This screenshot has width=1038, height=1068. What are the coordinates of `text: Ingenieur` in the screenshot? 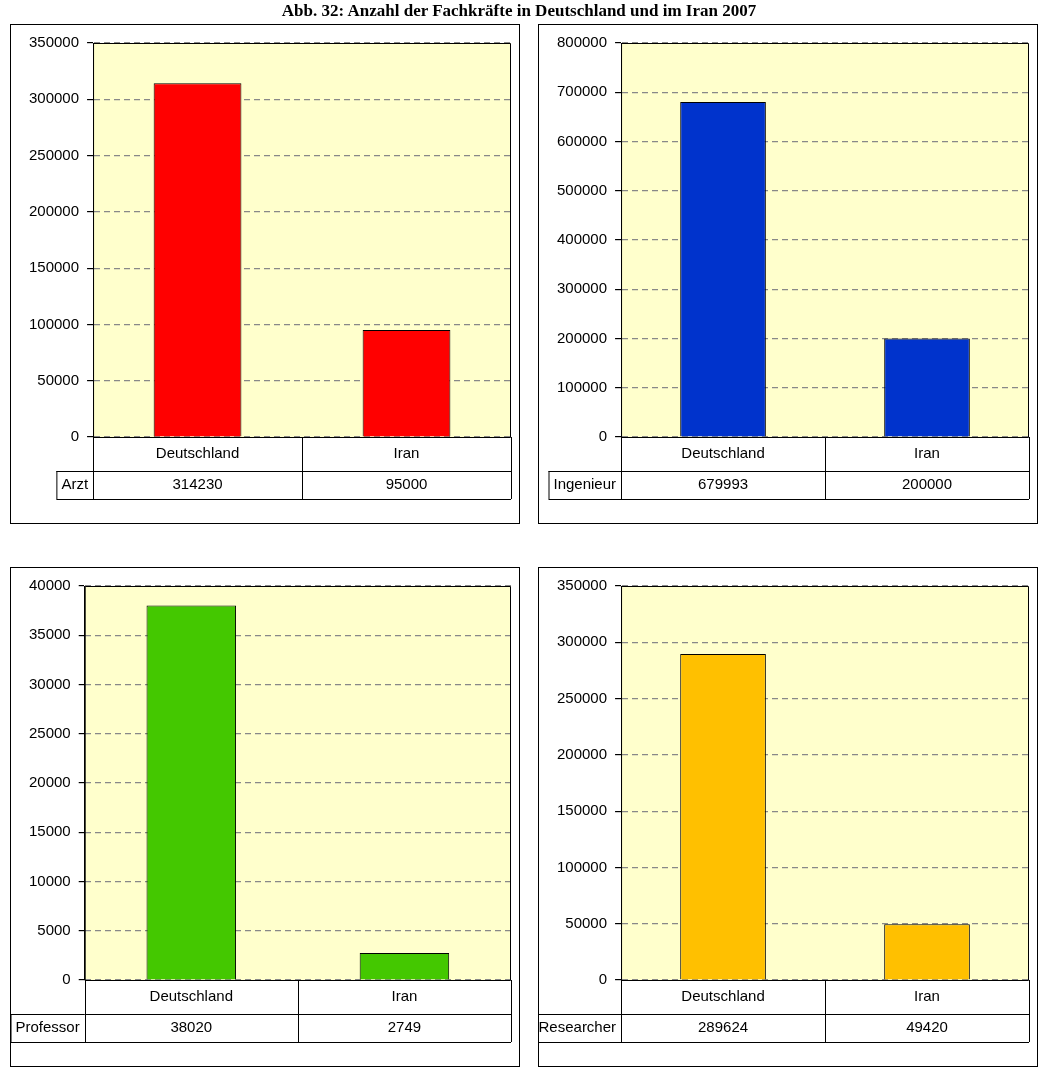 It's located at (585, 484).